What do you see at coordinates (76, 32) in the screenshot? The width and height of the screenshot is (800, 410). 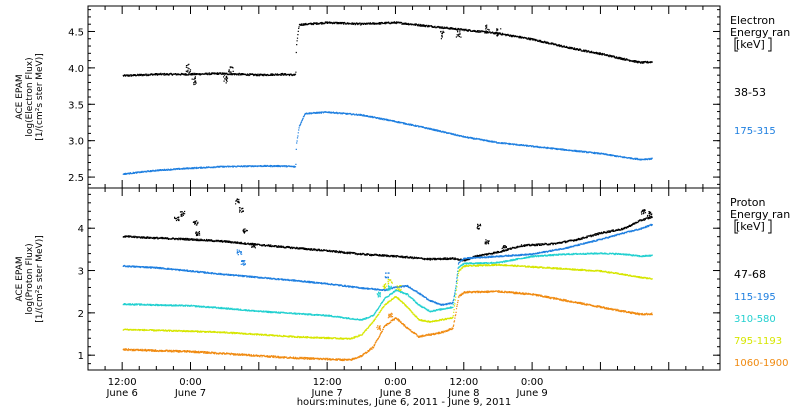 I see `electron-ytick-label: 4.5` at bounding box center [76, 32].